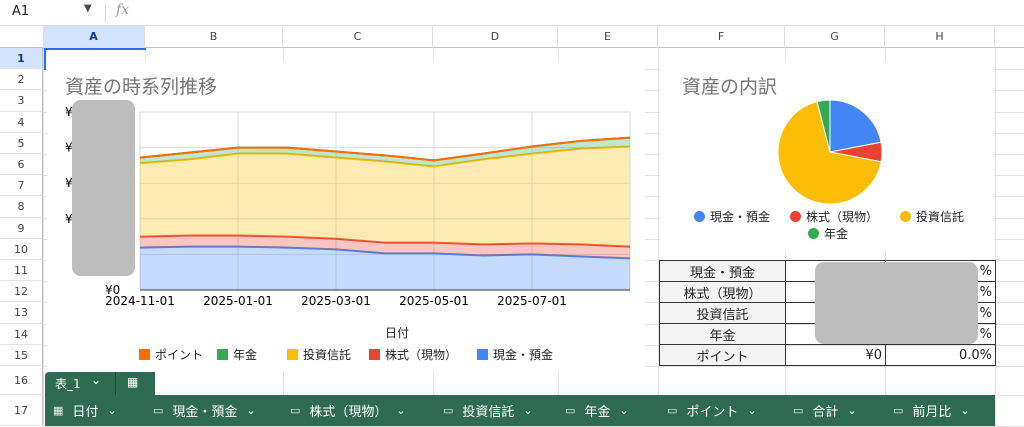 This screenshot has height=427, width=1024. I want to click on column-label: 現金・預金, so click(205, 412).